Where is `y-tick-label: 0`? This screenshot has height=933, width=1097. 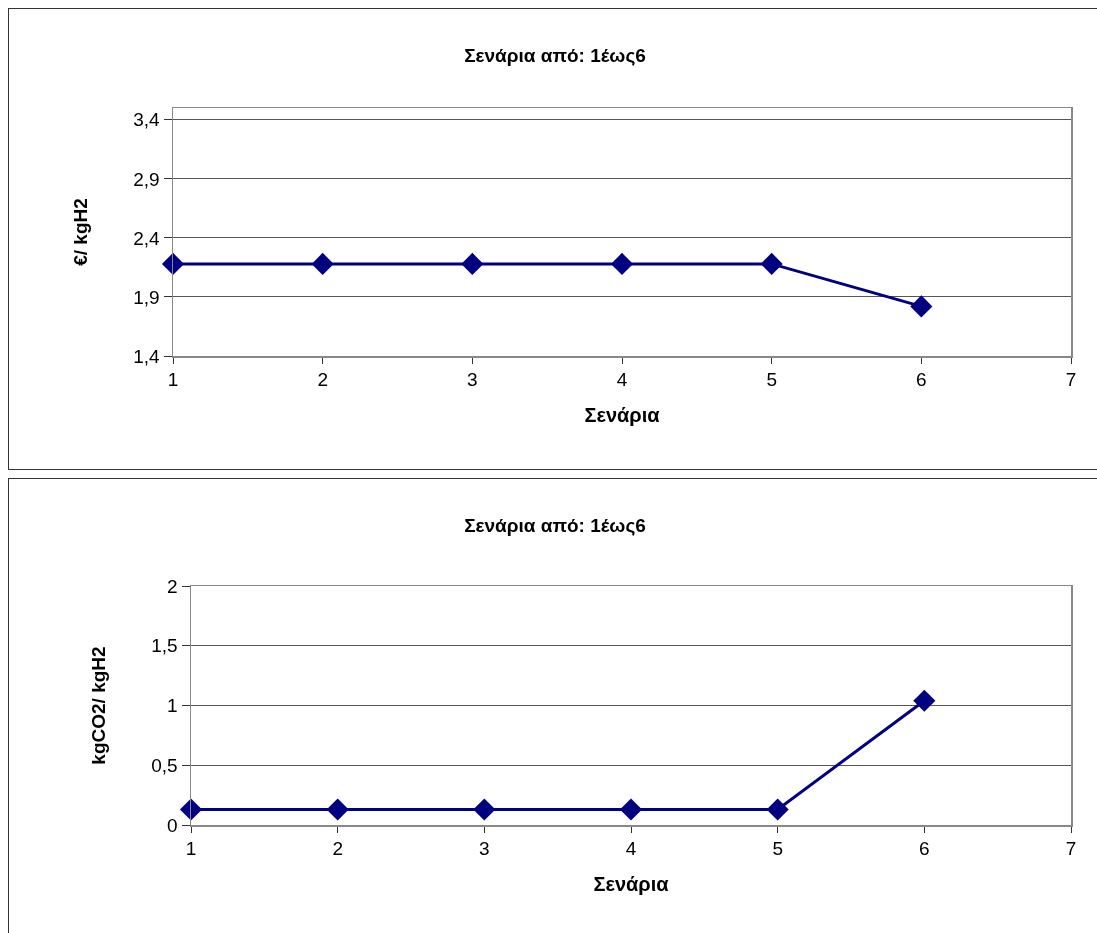
y-tick-label: 0 is located at coordinates (172, 825).